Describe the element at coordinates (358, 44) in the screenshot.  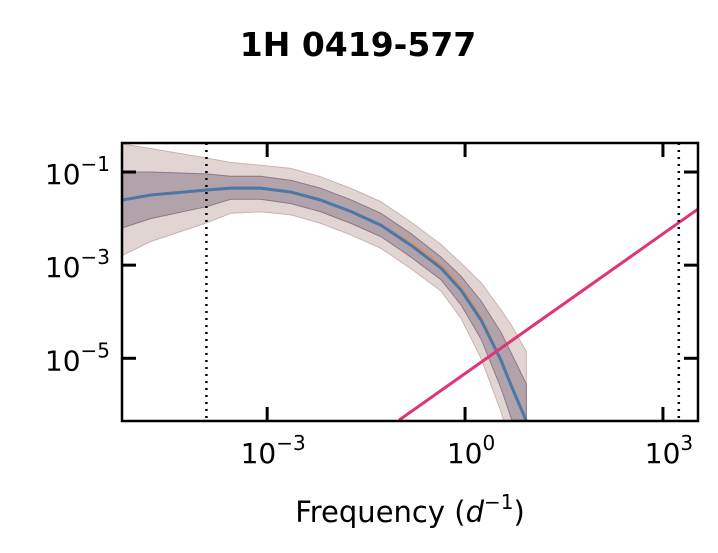
I see `chart-title: 1H 0419-577` at that location.